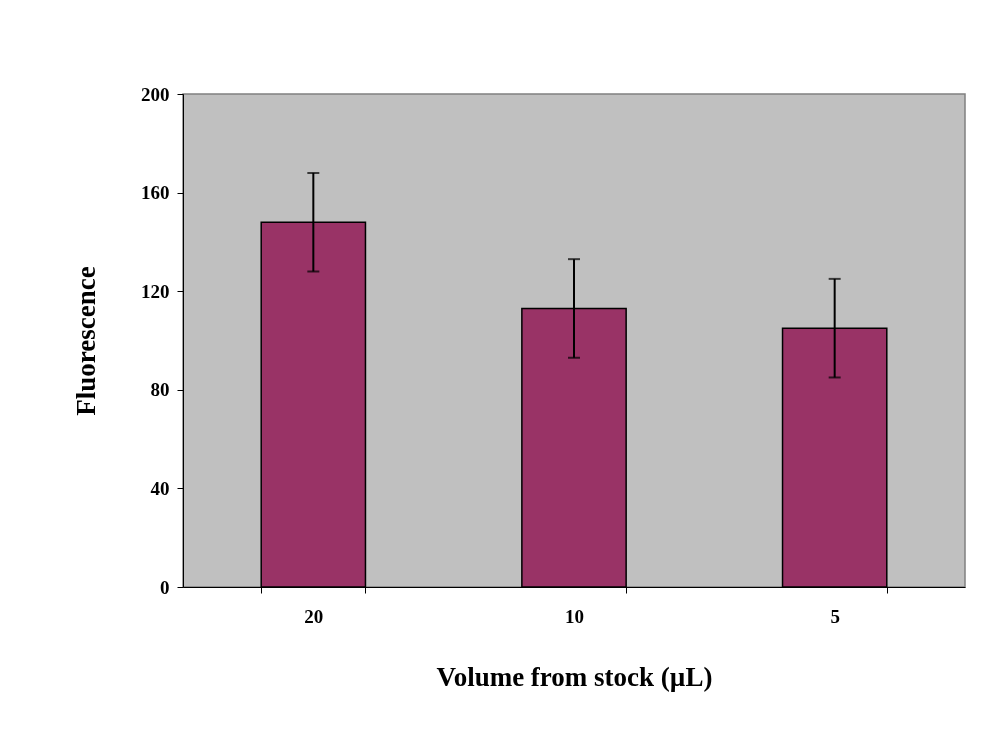 This screenshot has height=740, width=1003. What do you see at coordinates (160, 390) in the screenshot?
I see `y-tick-label: 80` at bounding box center [160, 390].